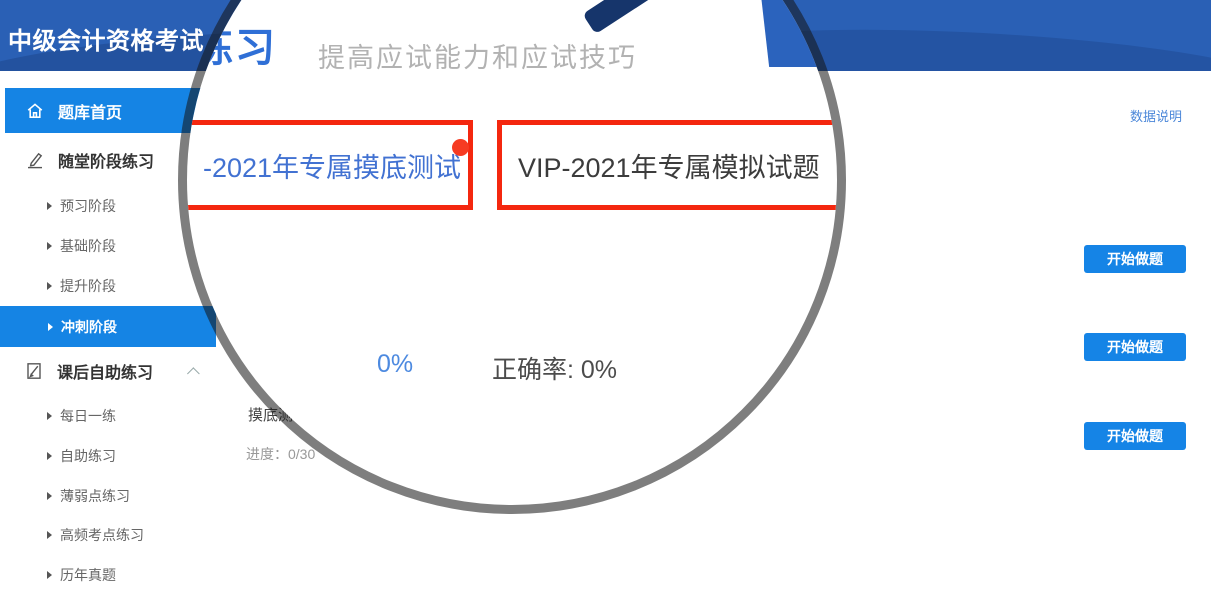 The image size is (1211, 595). What do you see at coordinates (555, 370) in the screenshot?
I see `accuracy-value: 正确率: 0%` at bounding box center [555, 370].